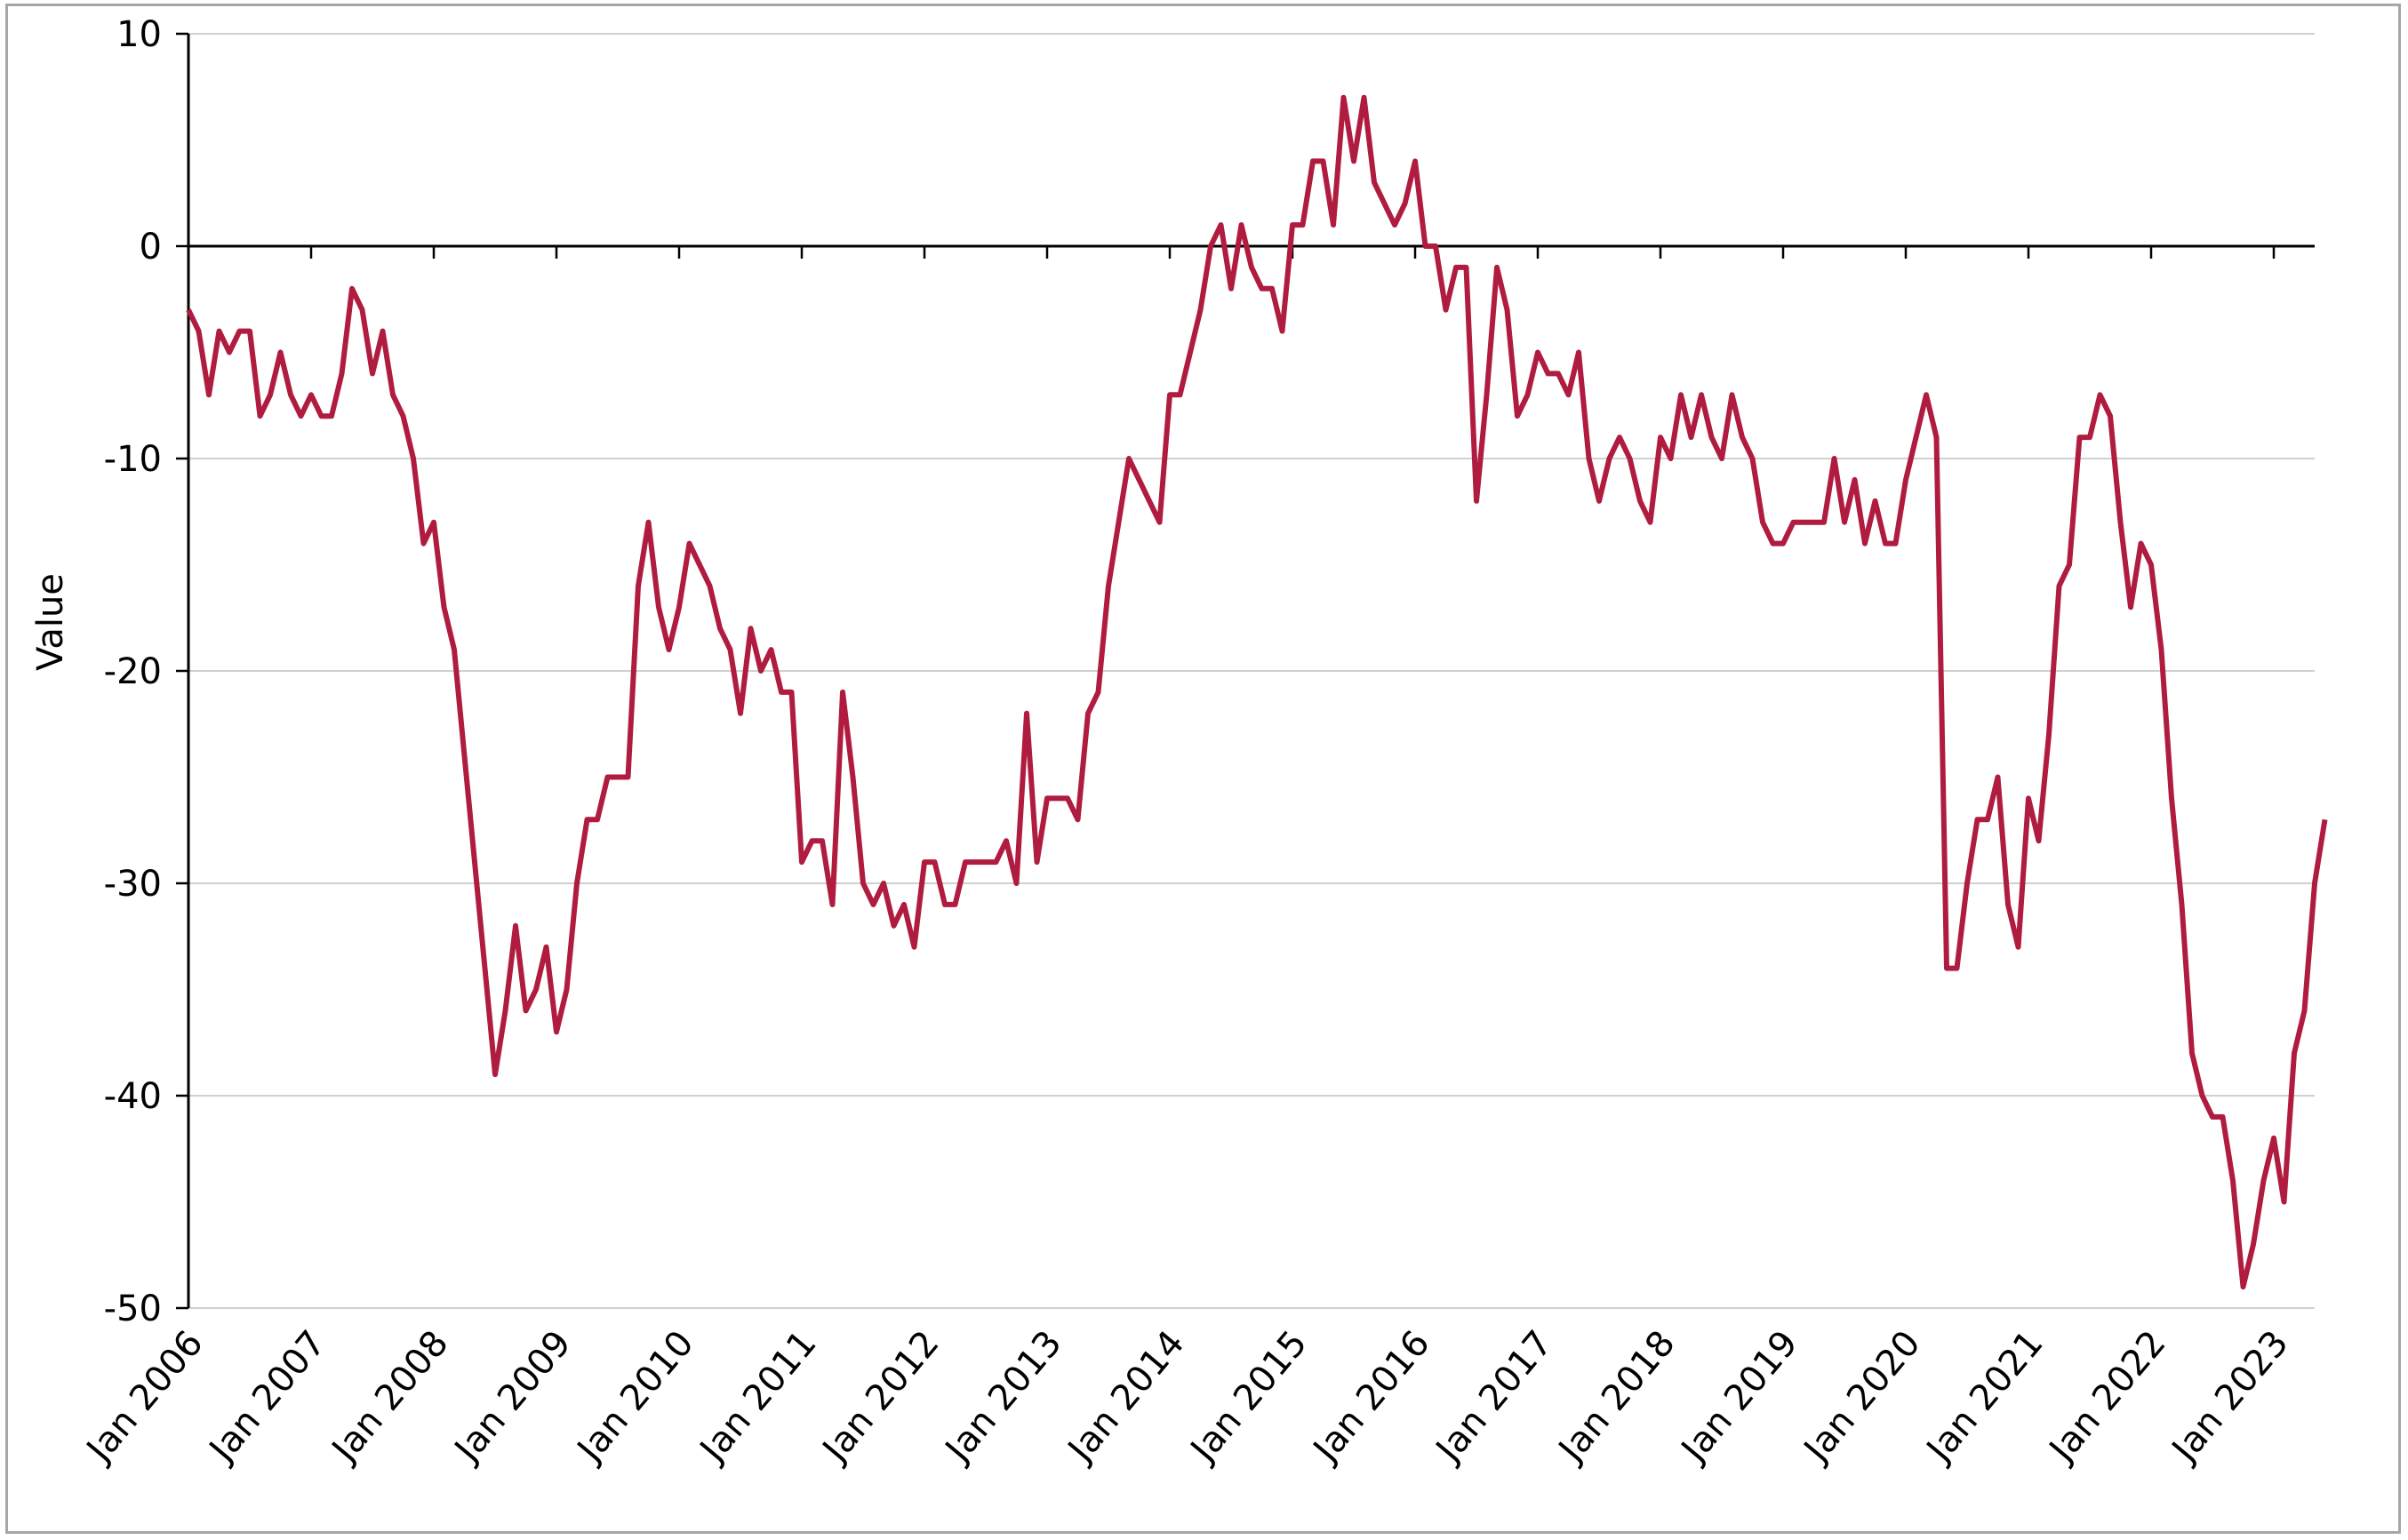 This screenshot has height=1540, width=2408. What do you see at coordinates (1002, 1397) in the screenshot?
I see `x-tick-label: Jan 2013` at bounding box center [1002, 1397].